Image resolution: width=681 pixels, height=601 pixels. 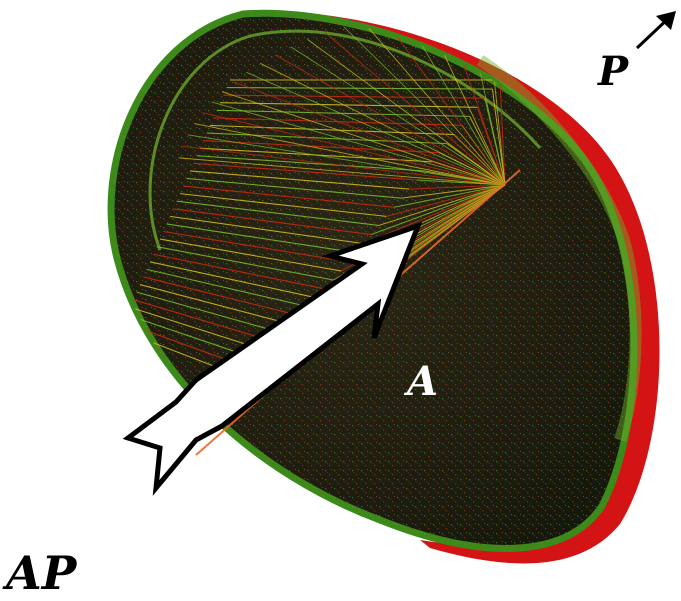 What do you see at coordinates (41, 573) in the screenshot?
I see `label-ap: AP` at bounding box center [41, 573].